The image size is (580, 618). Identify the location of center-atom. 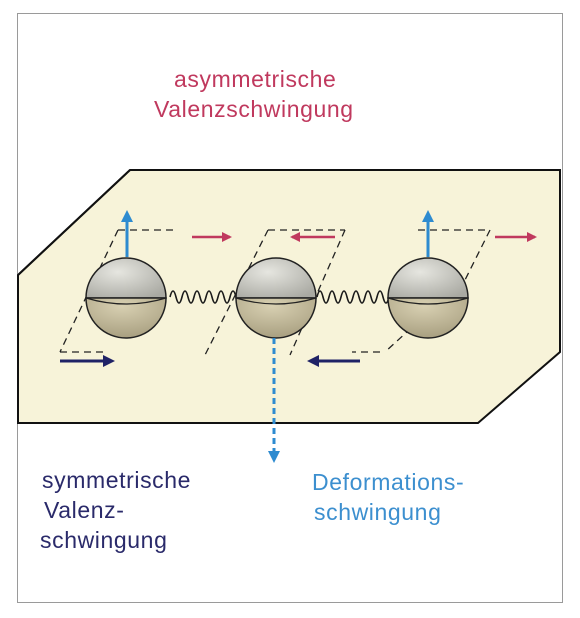
(276, 298).